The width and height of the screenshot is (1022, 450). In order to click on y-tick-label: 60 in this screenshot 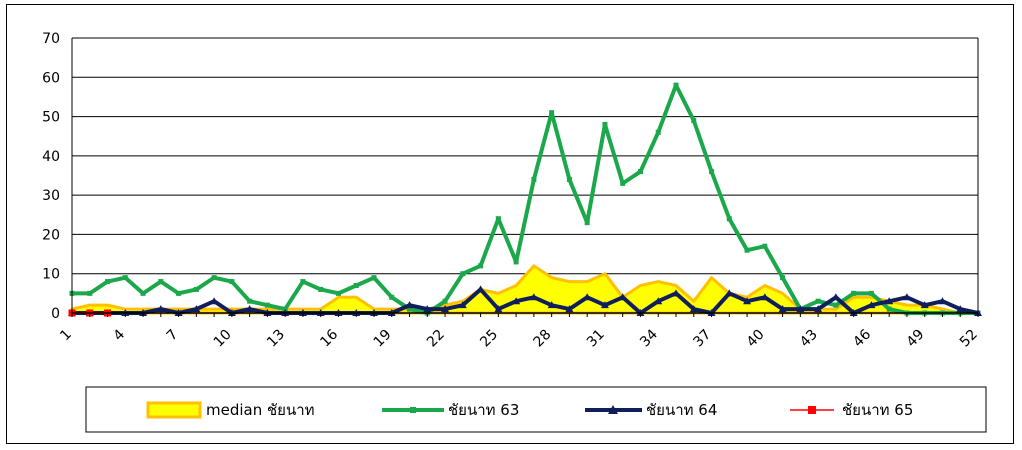, I will do `click(51, 78)`.